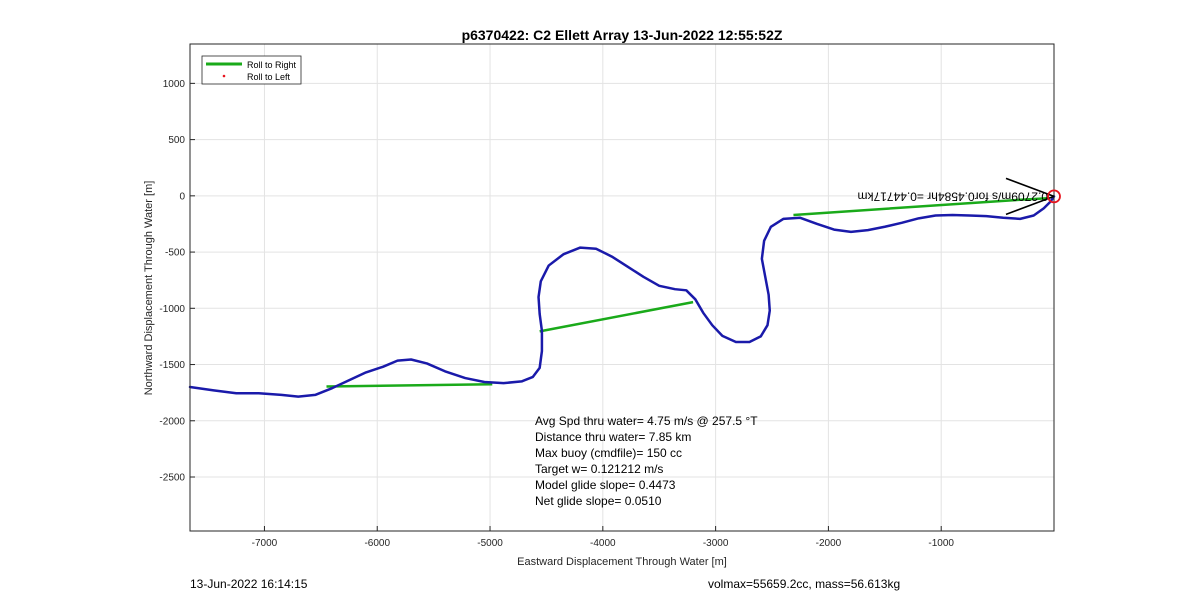 The height and width of the screenshot is (601, 1200). I want to click on x-tick-label: -5000, so click(490, 543).